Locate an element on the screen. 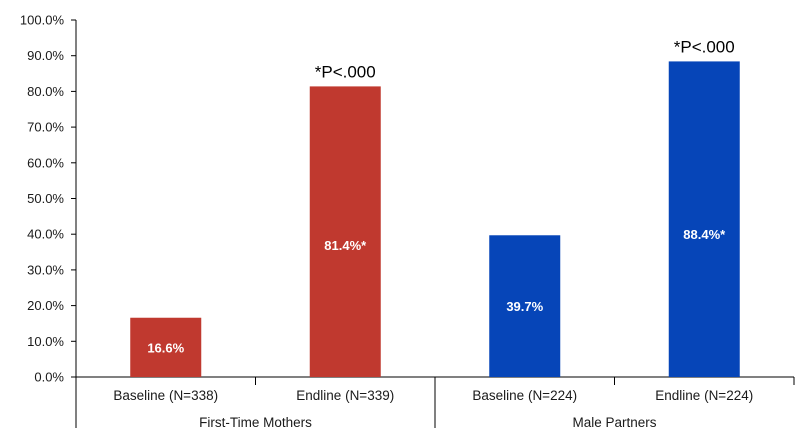 This screenshot has width=799, height=428. y-tick-label: 20.0% is located at coordinates (45, 305).